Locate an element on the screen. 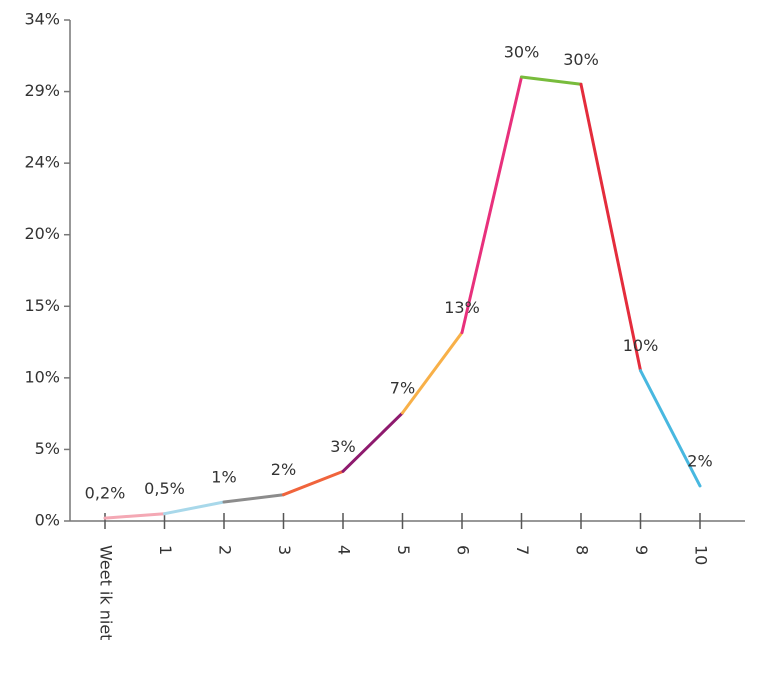  x-tick-label: 7 is located at coordinates (522, 550).